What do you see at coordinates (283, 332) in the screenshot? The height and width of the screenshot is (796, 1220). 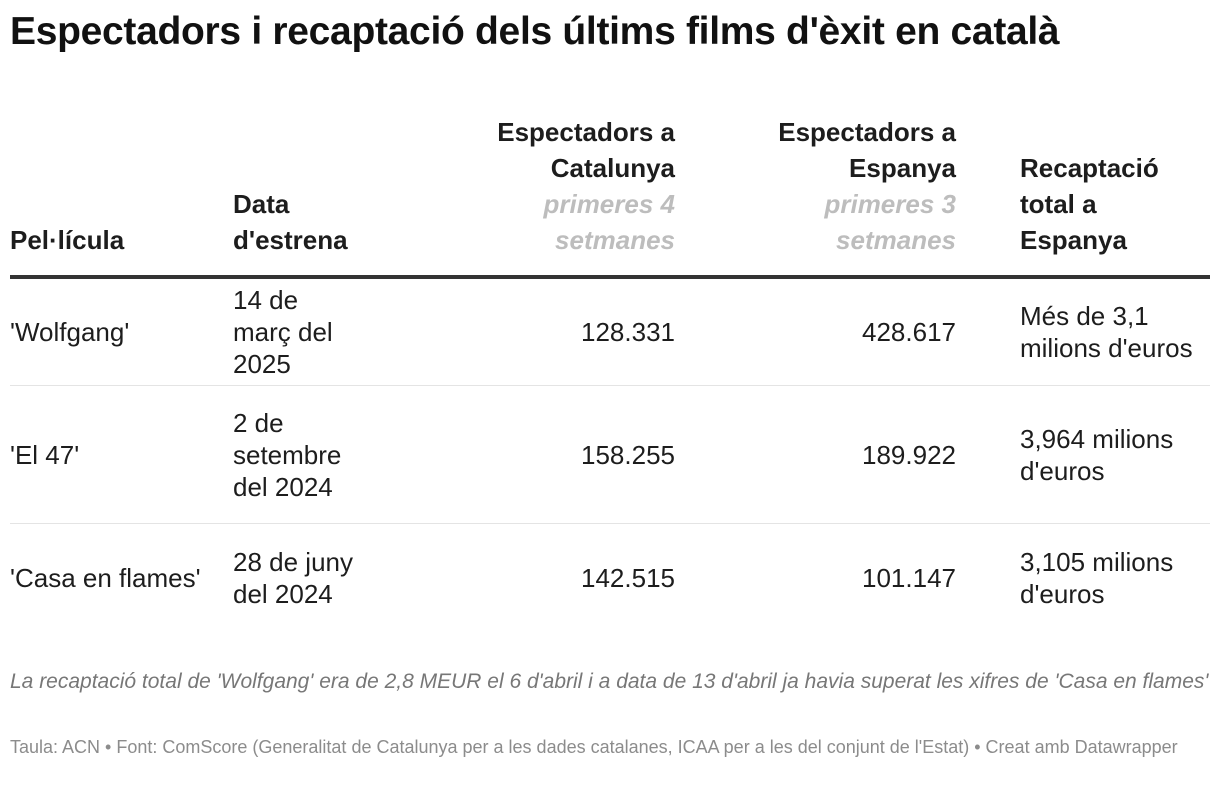 I see `cell-text: 14 de març del 2025` at bounding box center [283, 332].